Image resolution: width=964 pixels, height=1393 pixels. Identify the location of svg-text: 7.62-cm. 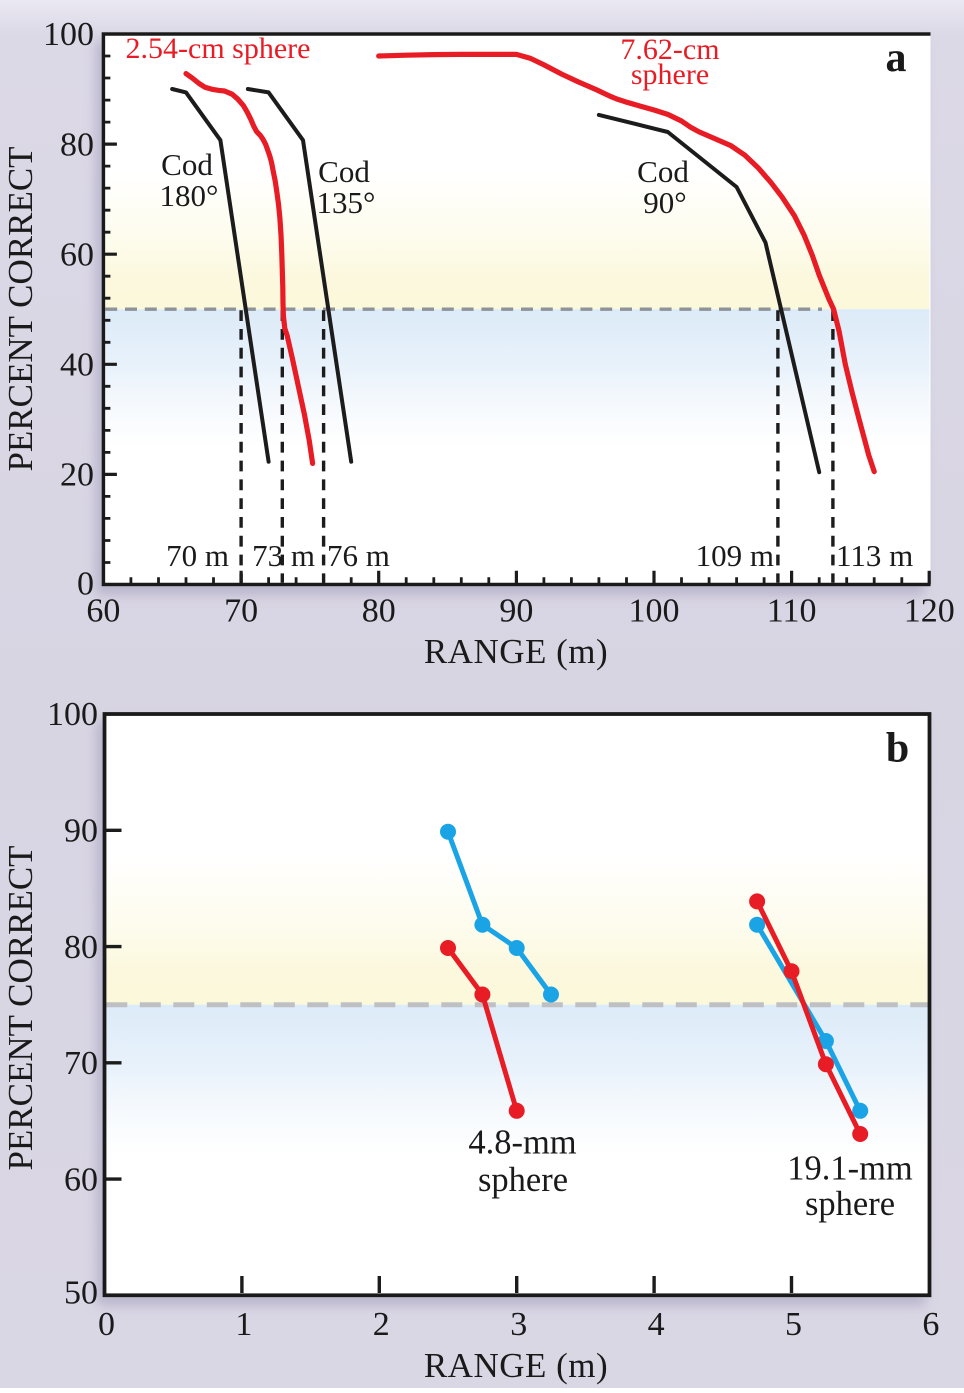
(669, 49).